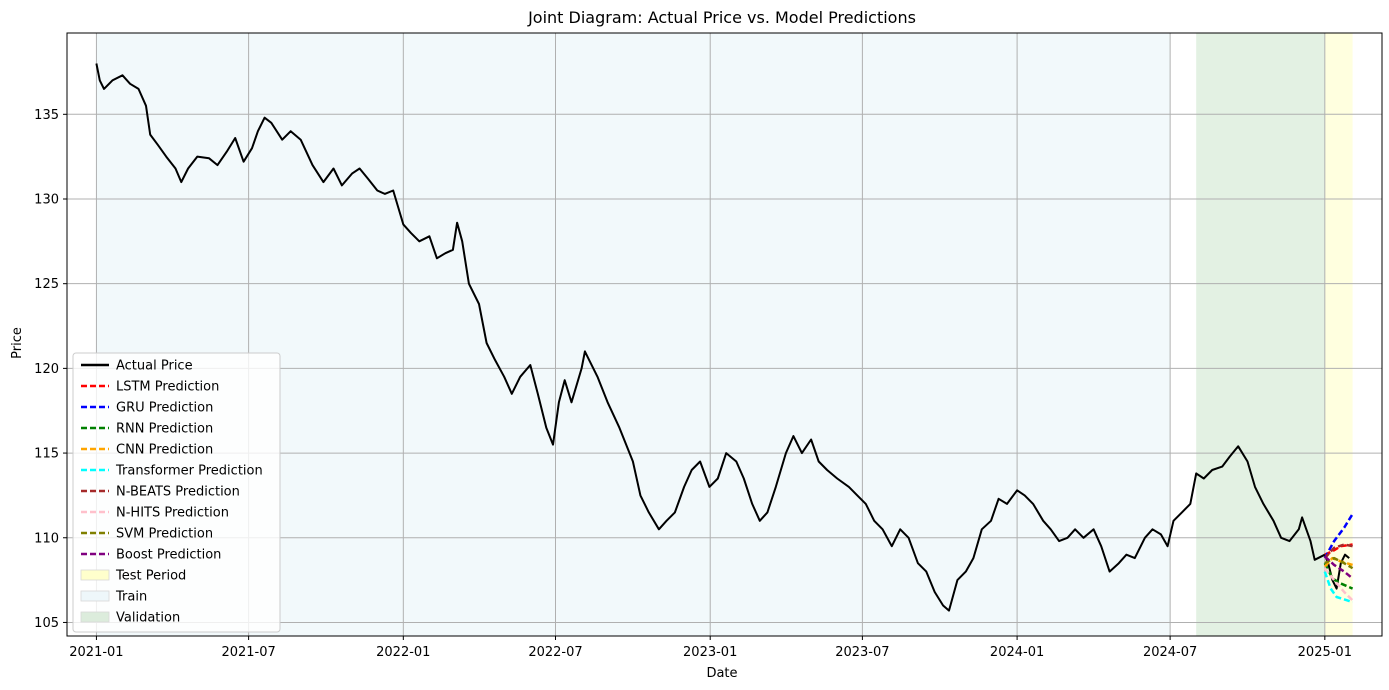  I want to click on x-tick-label: 2023-07, so click(862, 652).